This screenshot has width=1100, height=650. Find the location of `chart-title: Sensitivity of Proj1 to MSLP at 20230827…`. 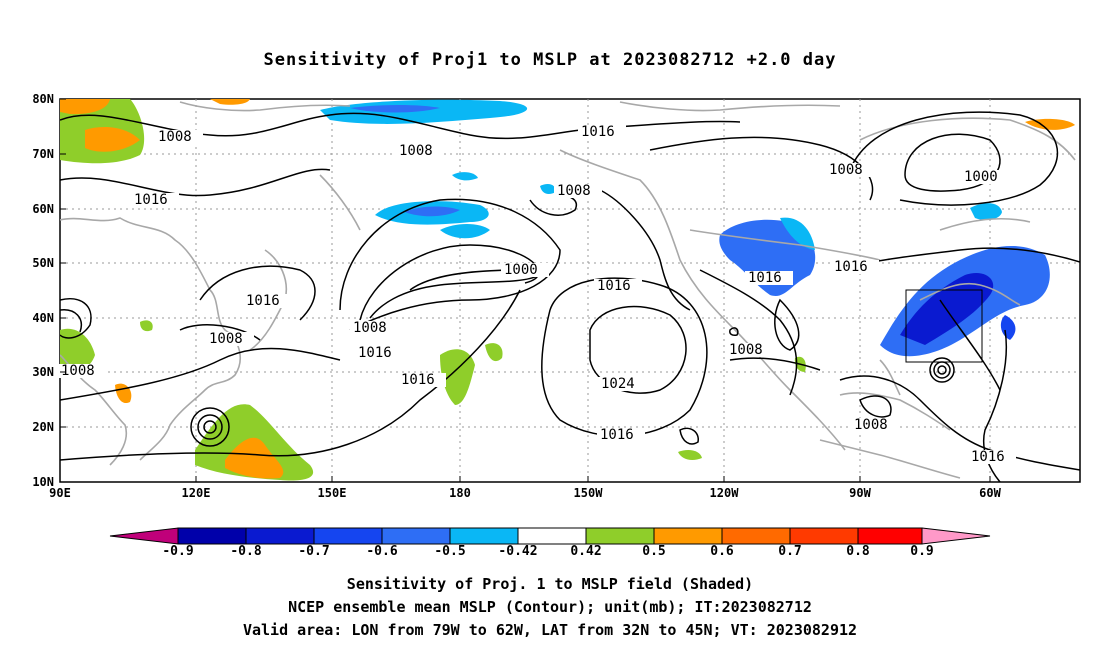

chart-title: Sensitivity of Proj1 to MSLP at 20230827… is located at coordinates (550, 60).